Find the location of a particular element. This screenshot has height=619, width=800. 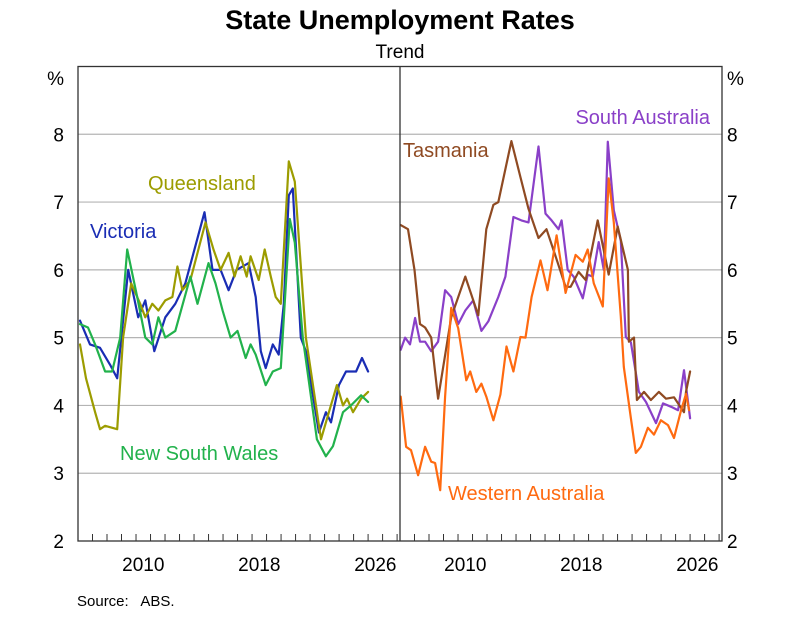

y-axis-unit-right: % is located at coordinates (735, 79).